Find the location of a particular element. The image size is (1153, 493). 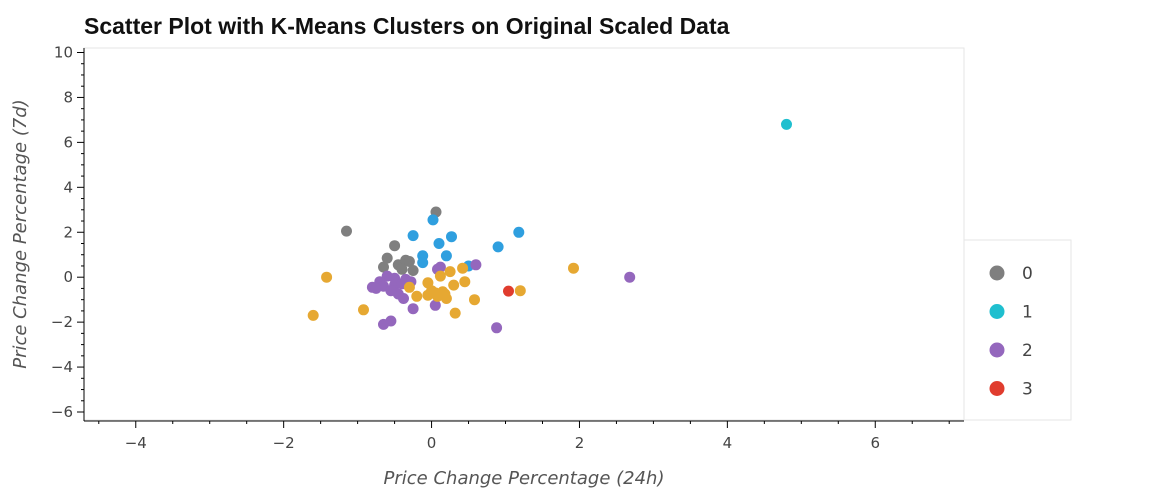

y-tick-label: 2 is located at coordinates (68, 232).